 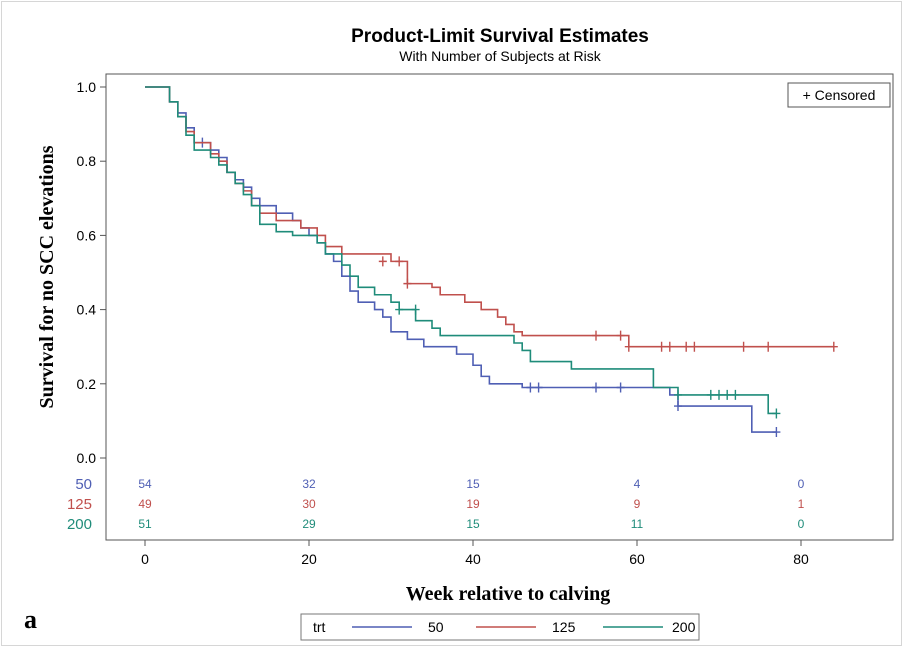 What do you see at coordinates (145, 559) in the screenshot?
I see `x-tick-label: 0` at bounding box center [145, 559].